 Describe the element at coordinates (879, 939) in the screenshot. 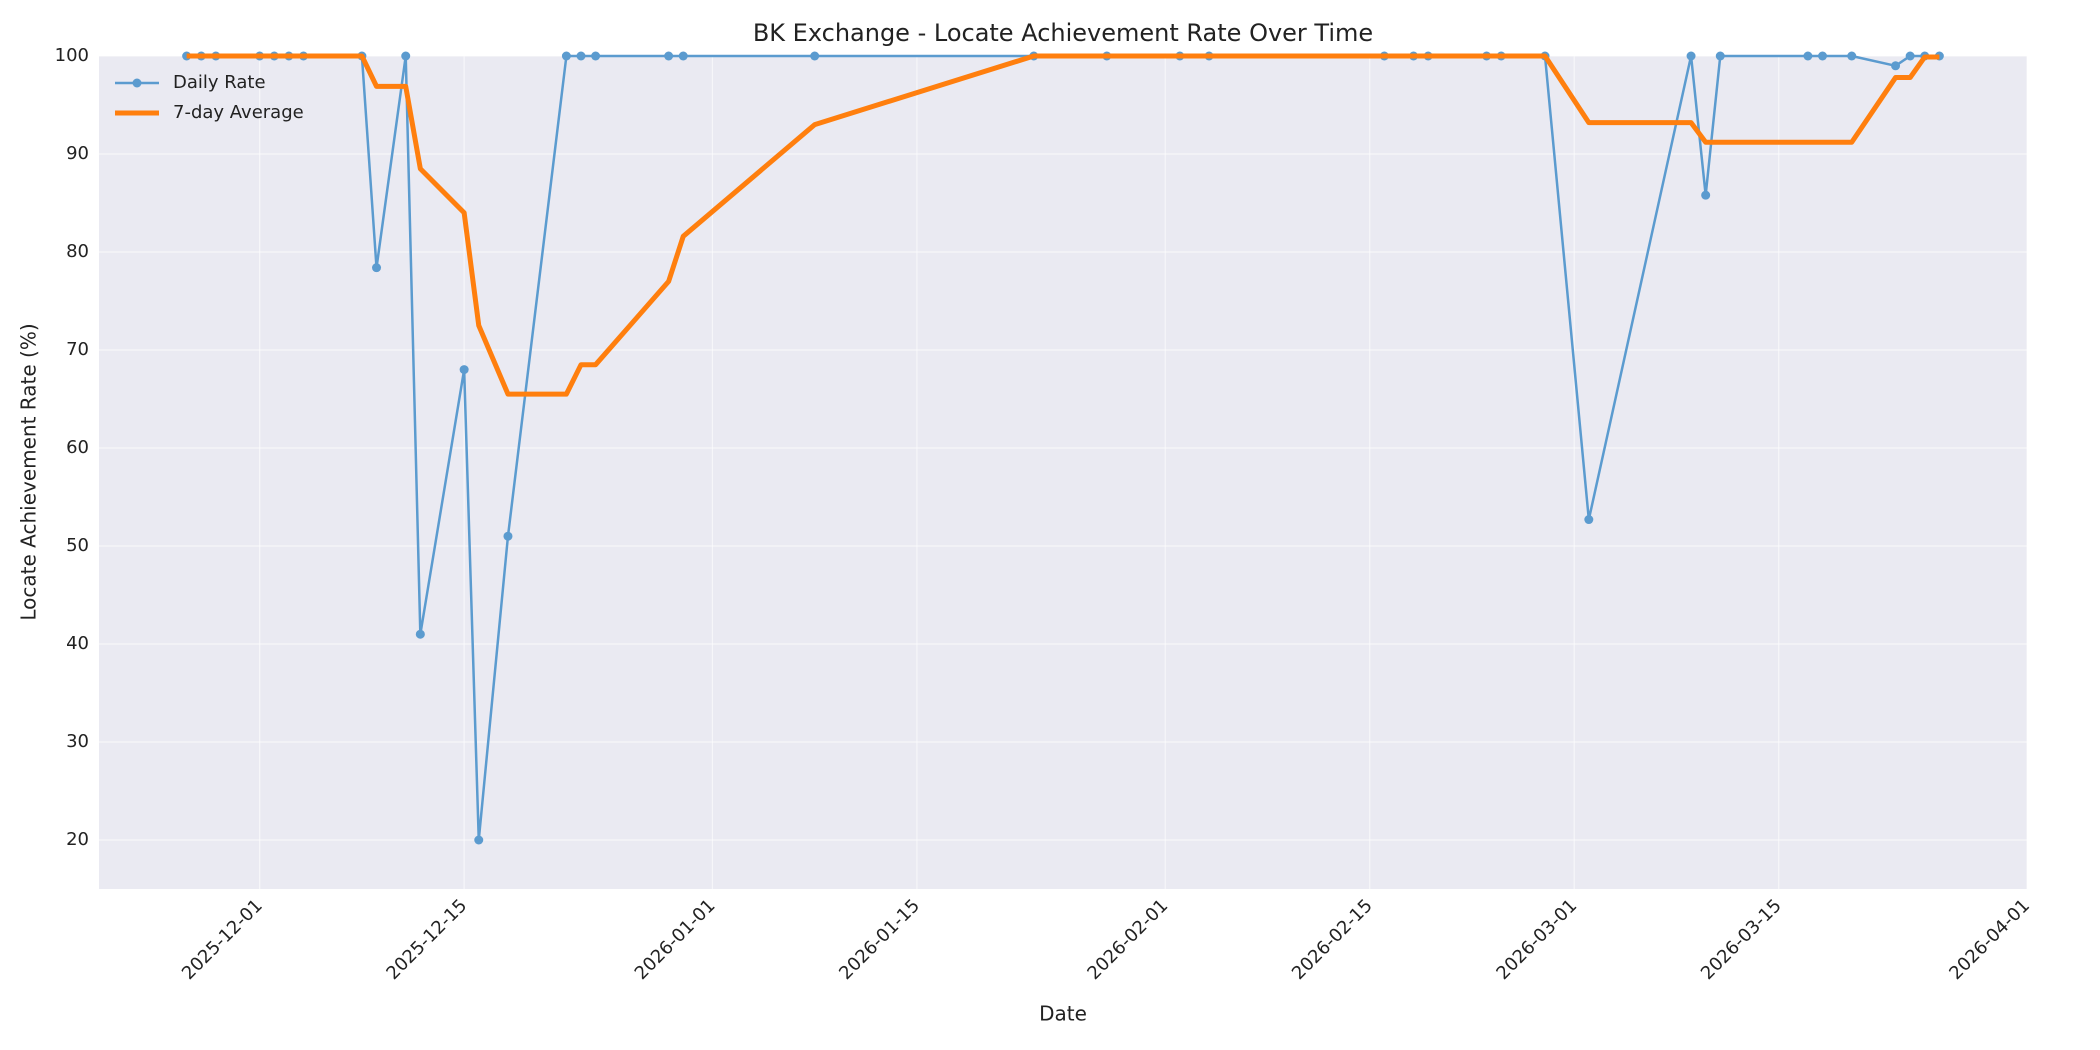

I see `x-tick-label: 2026-01-15` at that location.